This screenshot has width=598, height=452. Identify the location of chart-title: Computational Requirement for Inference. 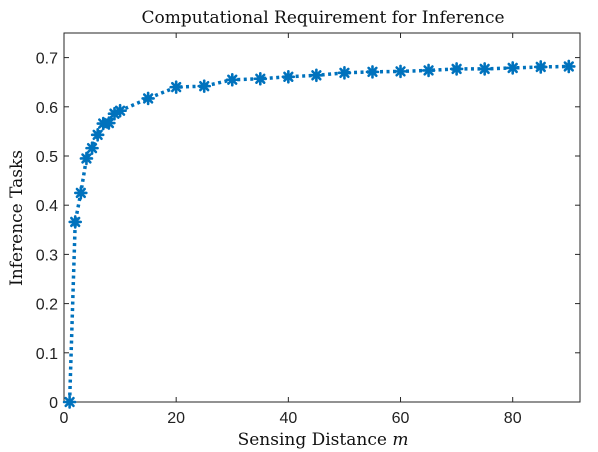
(322, 18).